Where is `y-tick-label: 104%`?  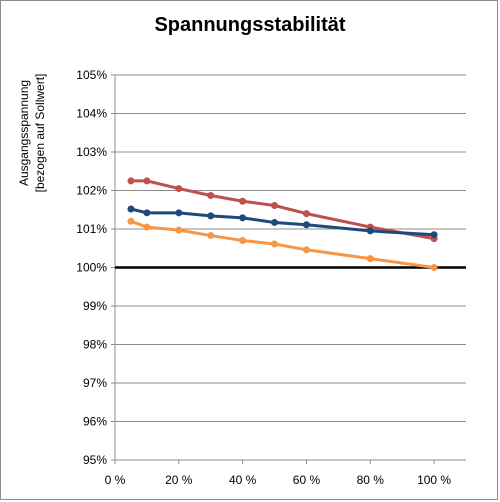
y-tick-label: 104% is located at coordinates (91, 114).